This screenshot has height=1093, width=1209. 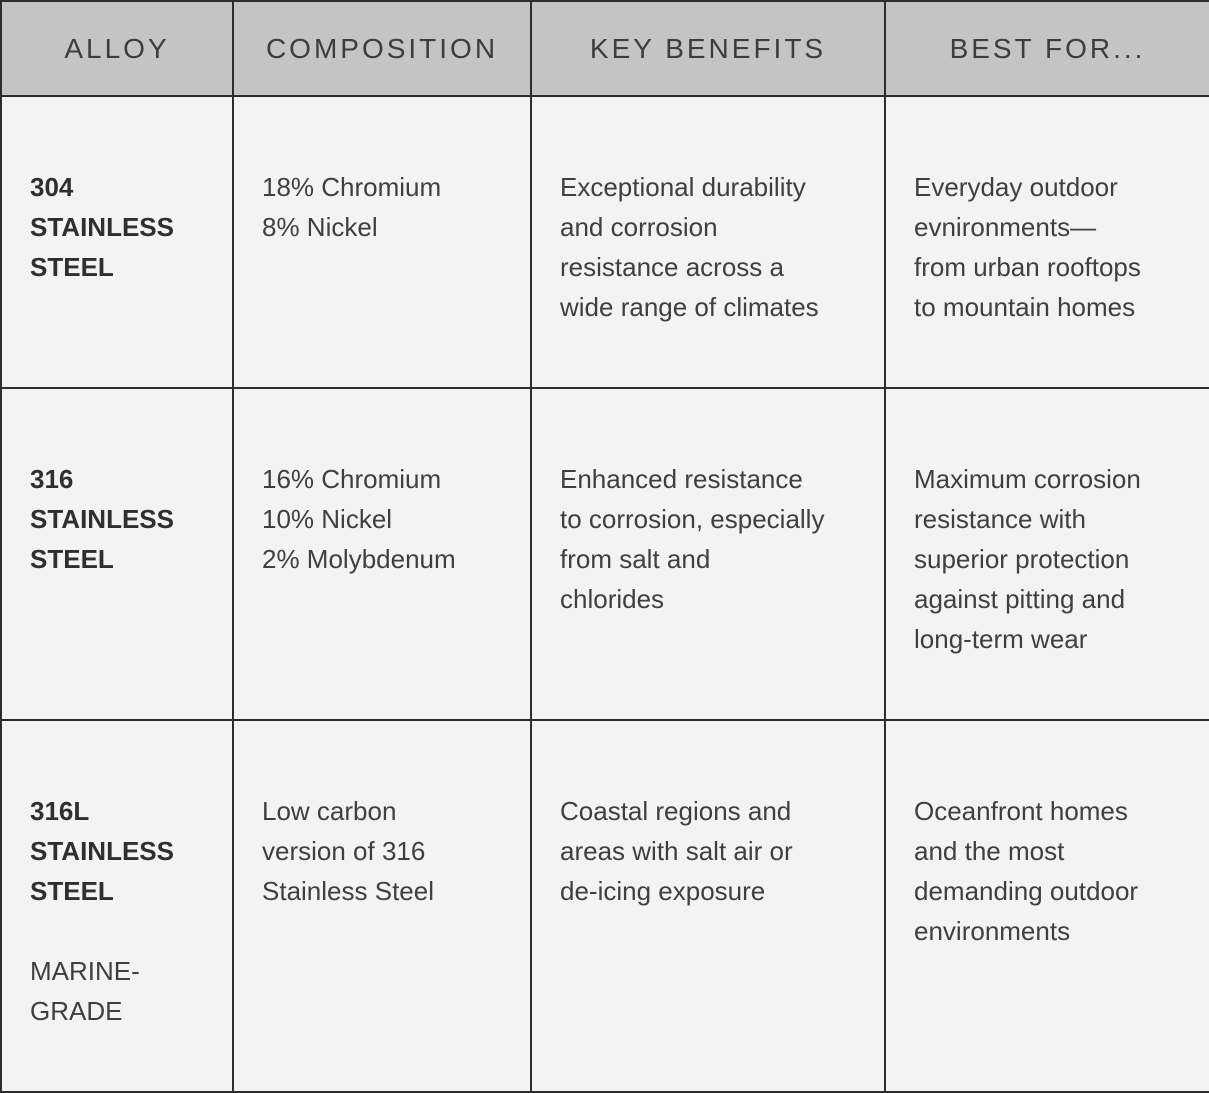 What do you see at coordinates (708, 48) in the screenshot?
I see `header-key-benefits: KEY BENEFITS` at bounding box center [708, 48].